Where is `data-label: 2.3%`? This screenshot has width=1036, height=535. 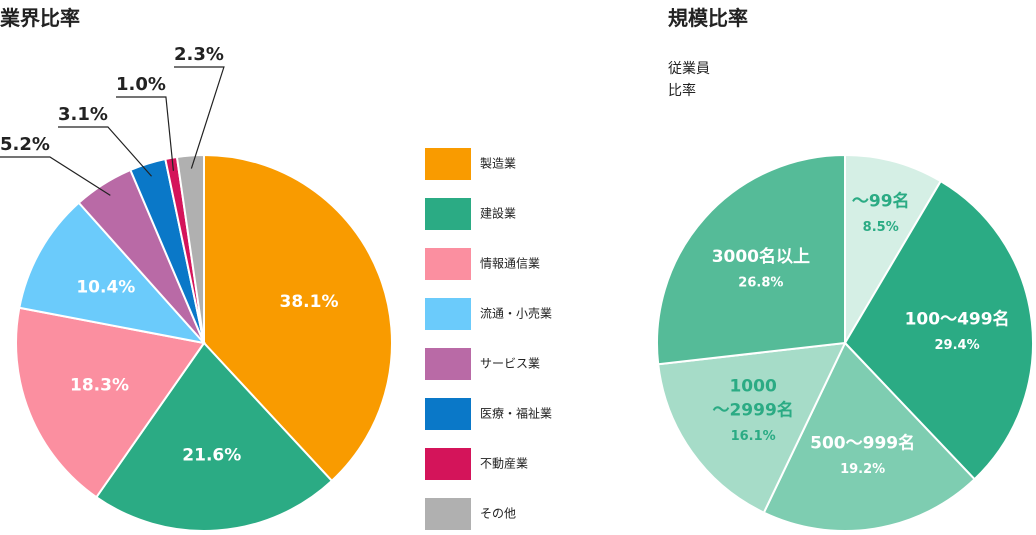 data-label: 2.3% is located at coordinates (199, 54).